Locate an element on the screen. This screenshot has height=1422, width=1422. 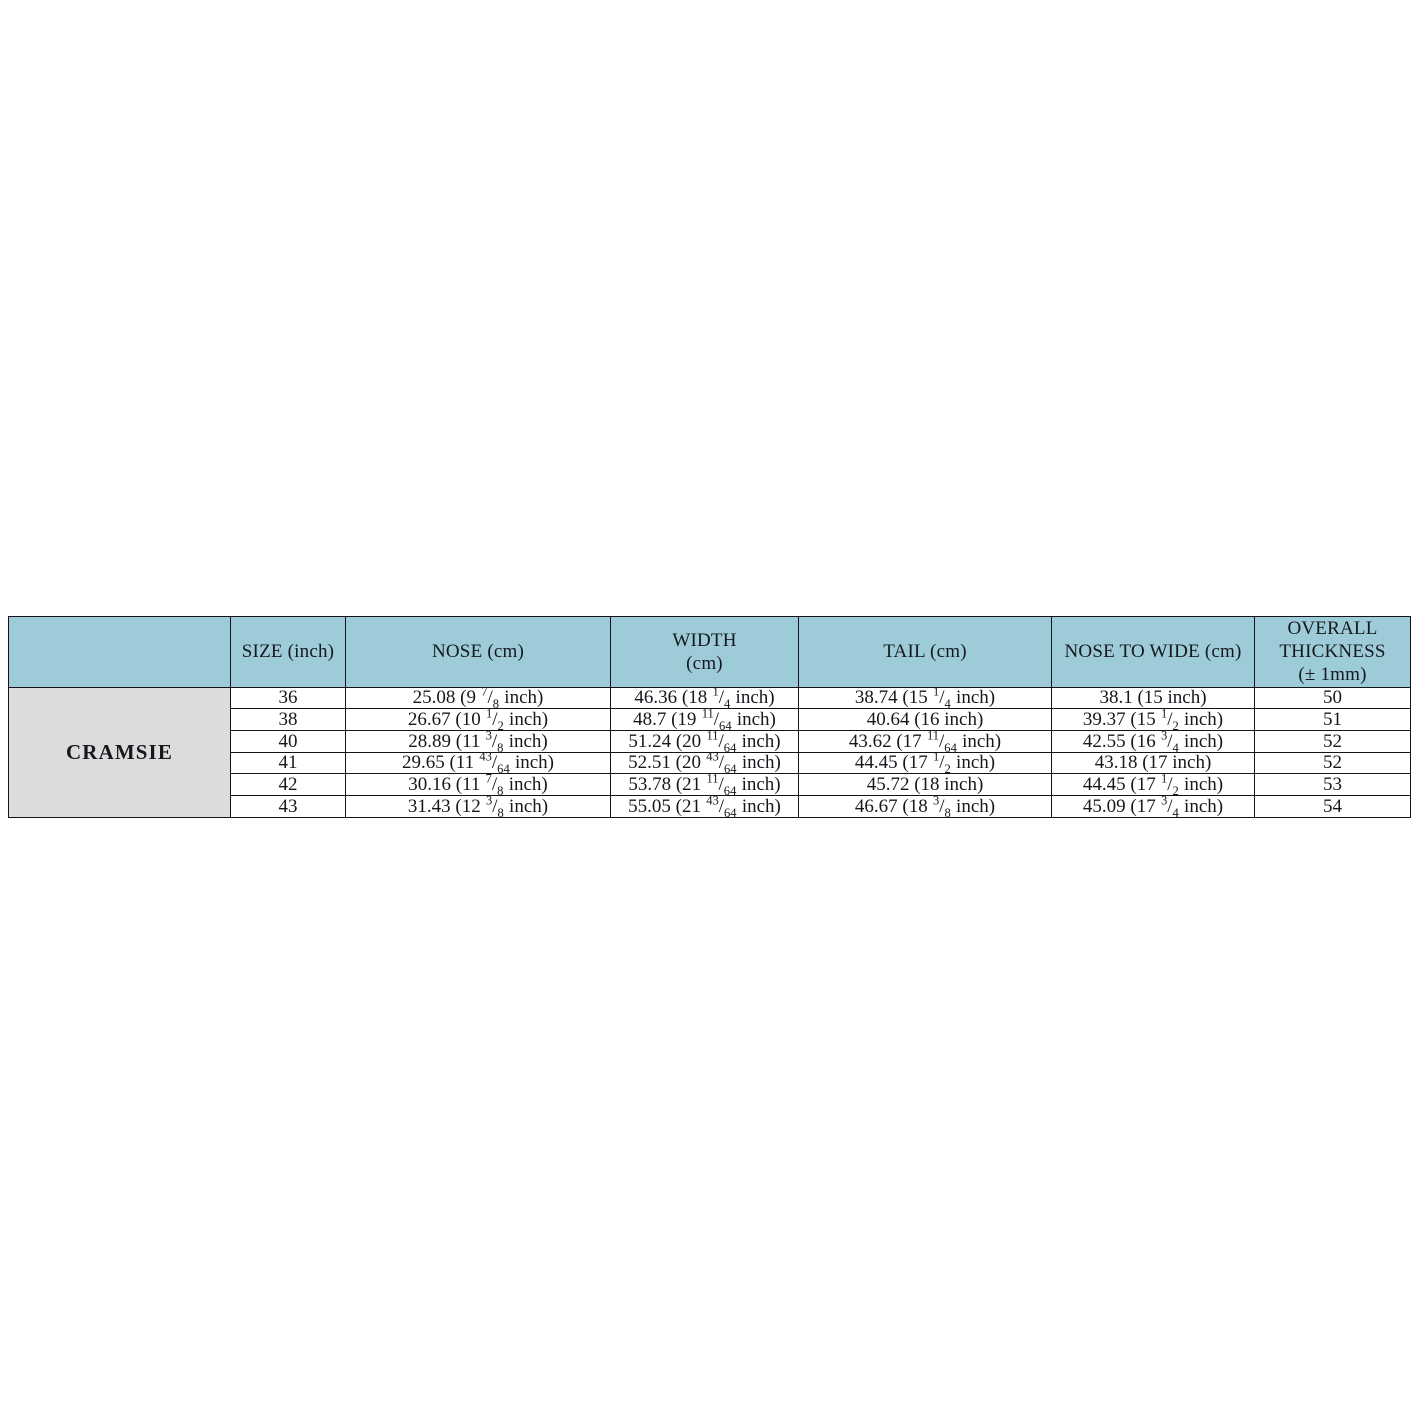
cell-nose-to-wide: 45.09 (17 3/4 inch) is located at coordinates (1153, 806).